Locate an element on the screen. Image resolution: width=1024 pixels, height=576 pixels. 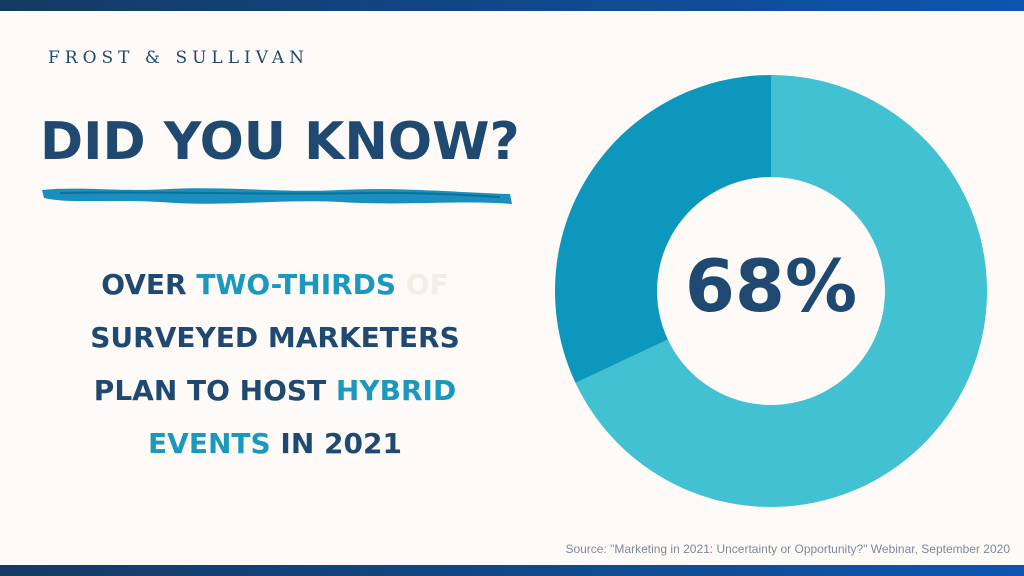
statement-part-2: OF is located at coordinates (422, 284).